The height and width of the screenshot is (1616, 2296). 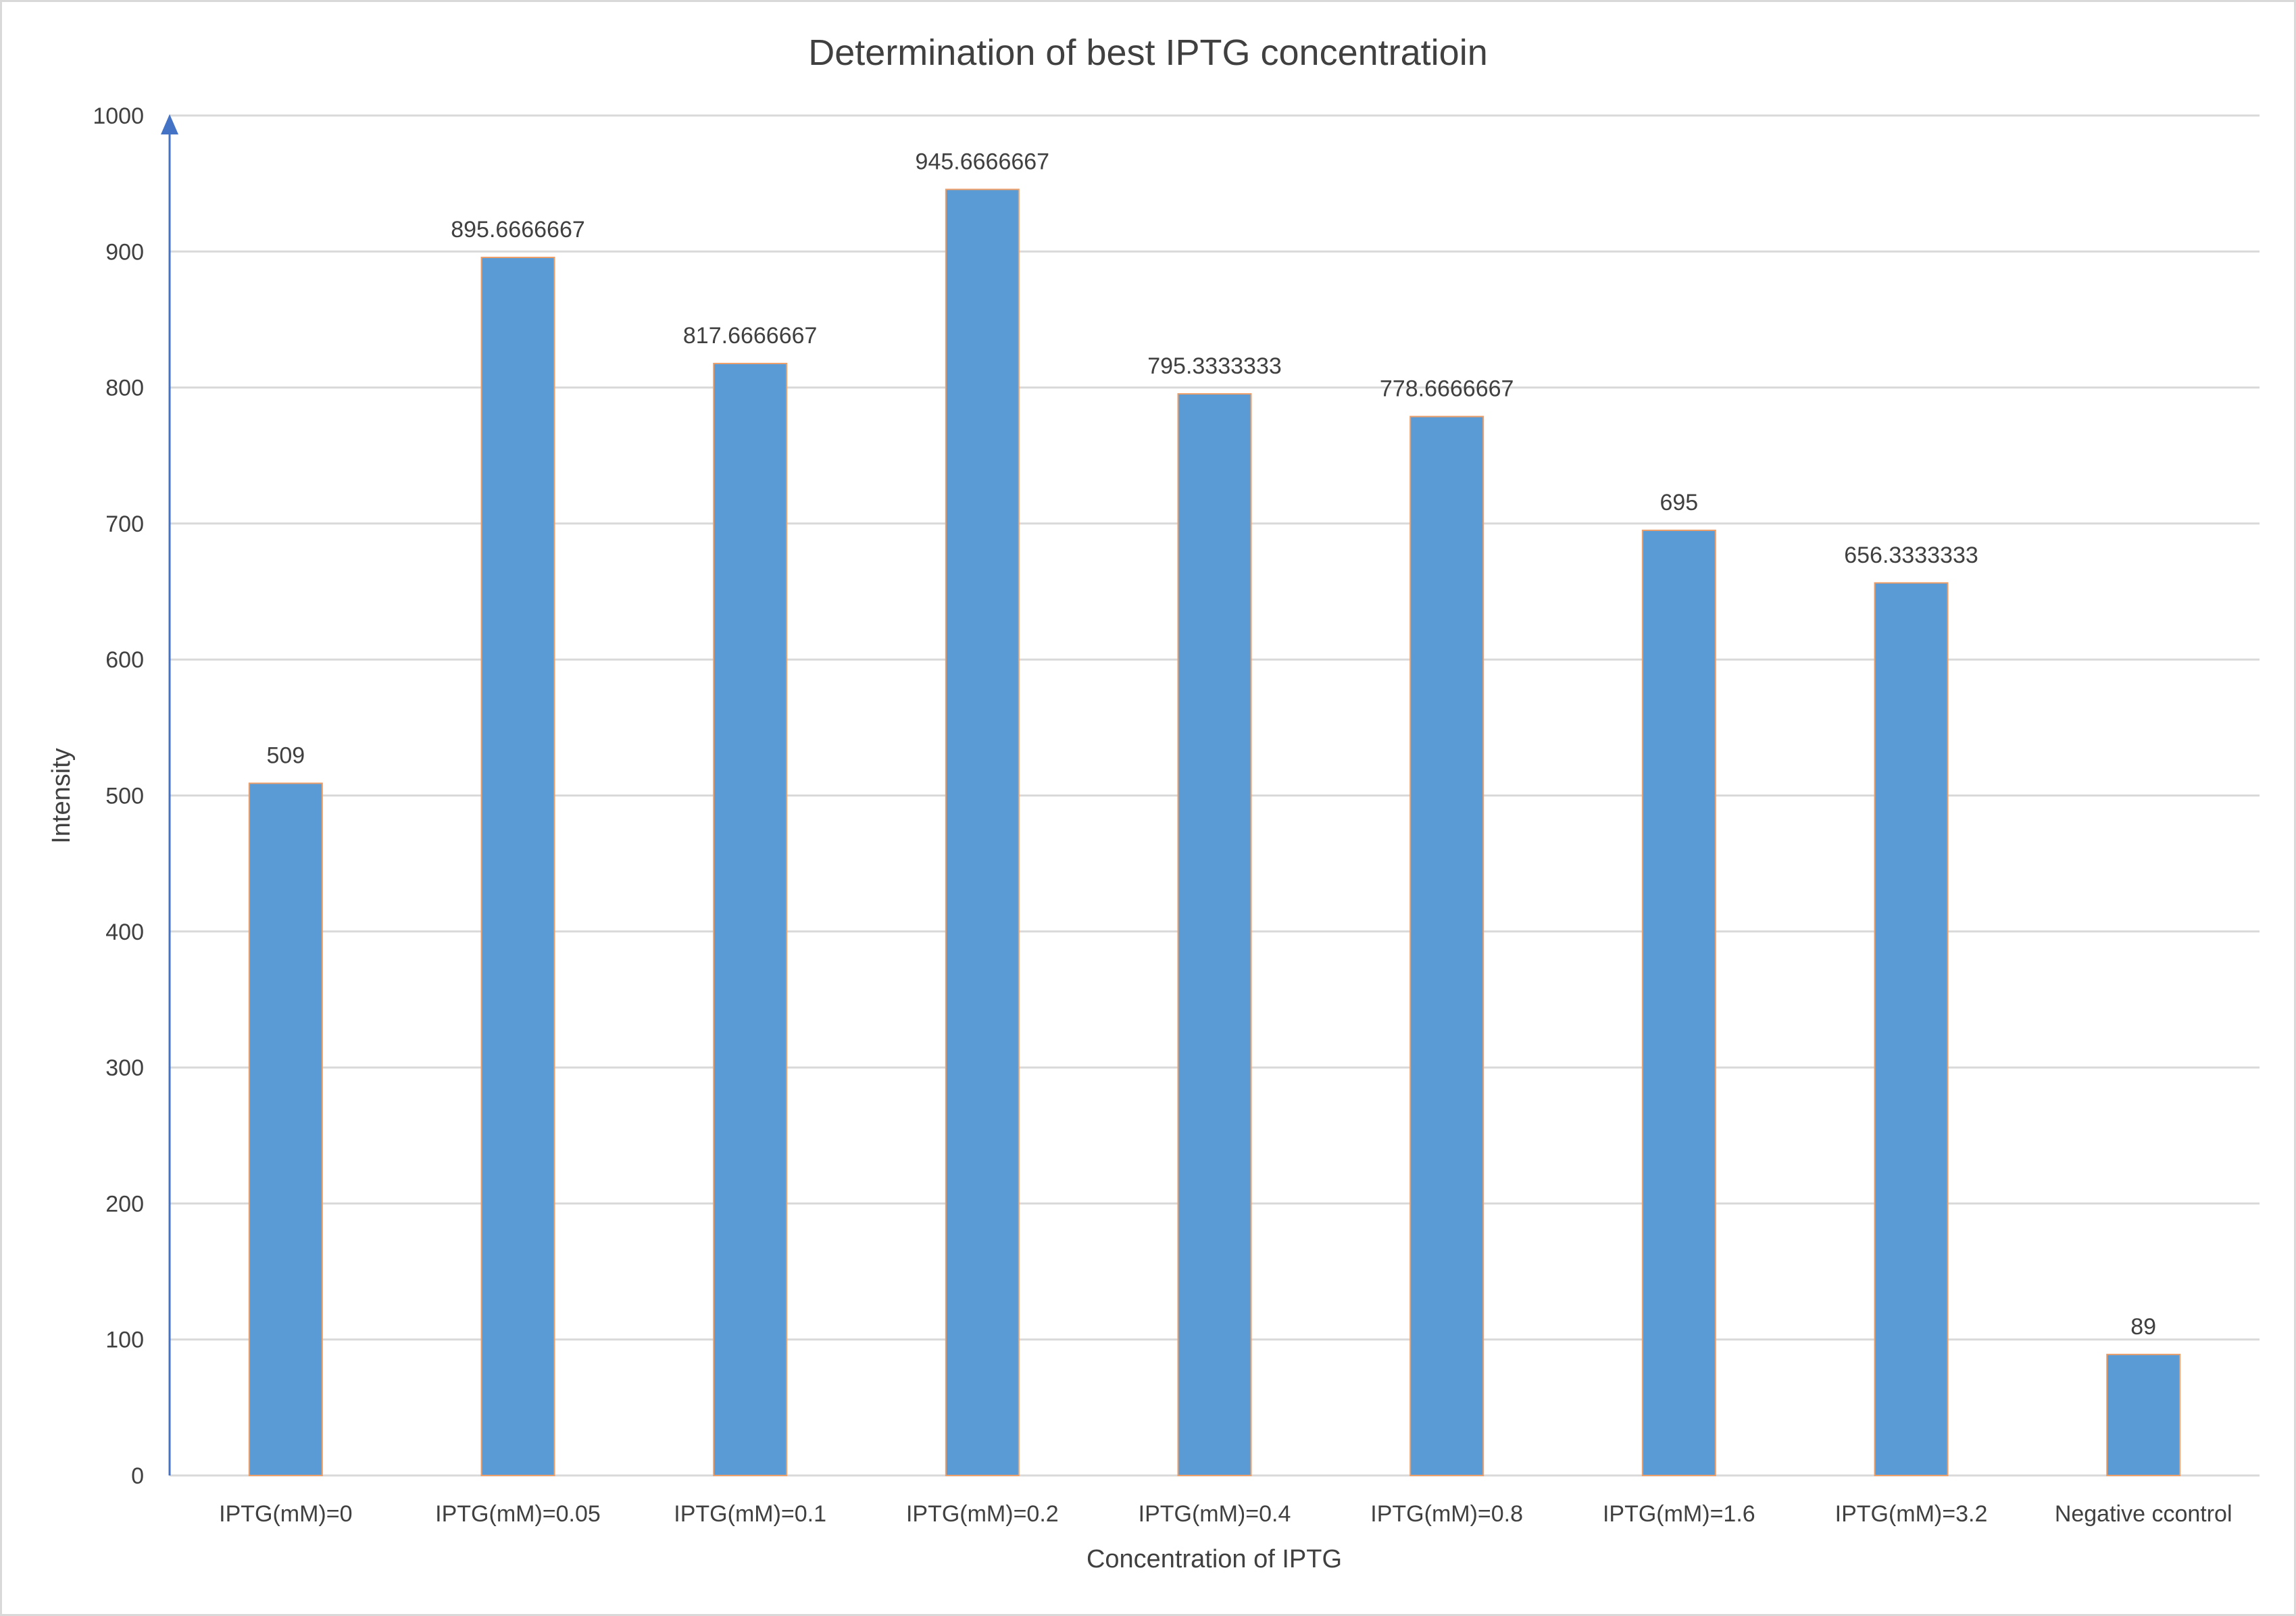 I want to click on y-tick-label: 800, so click(x=125, y=388).